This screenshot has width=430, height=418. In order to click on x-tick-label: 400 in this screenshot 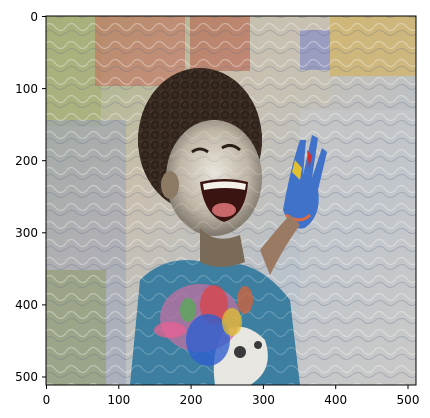, I will do `click(335, 400)`.